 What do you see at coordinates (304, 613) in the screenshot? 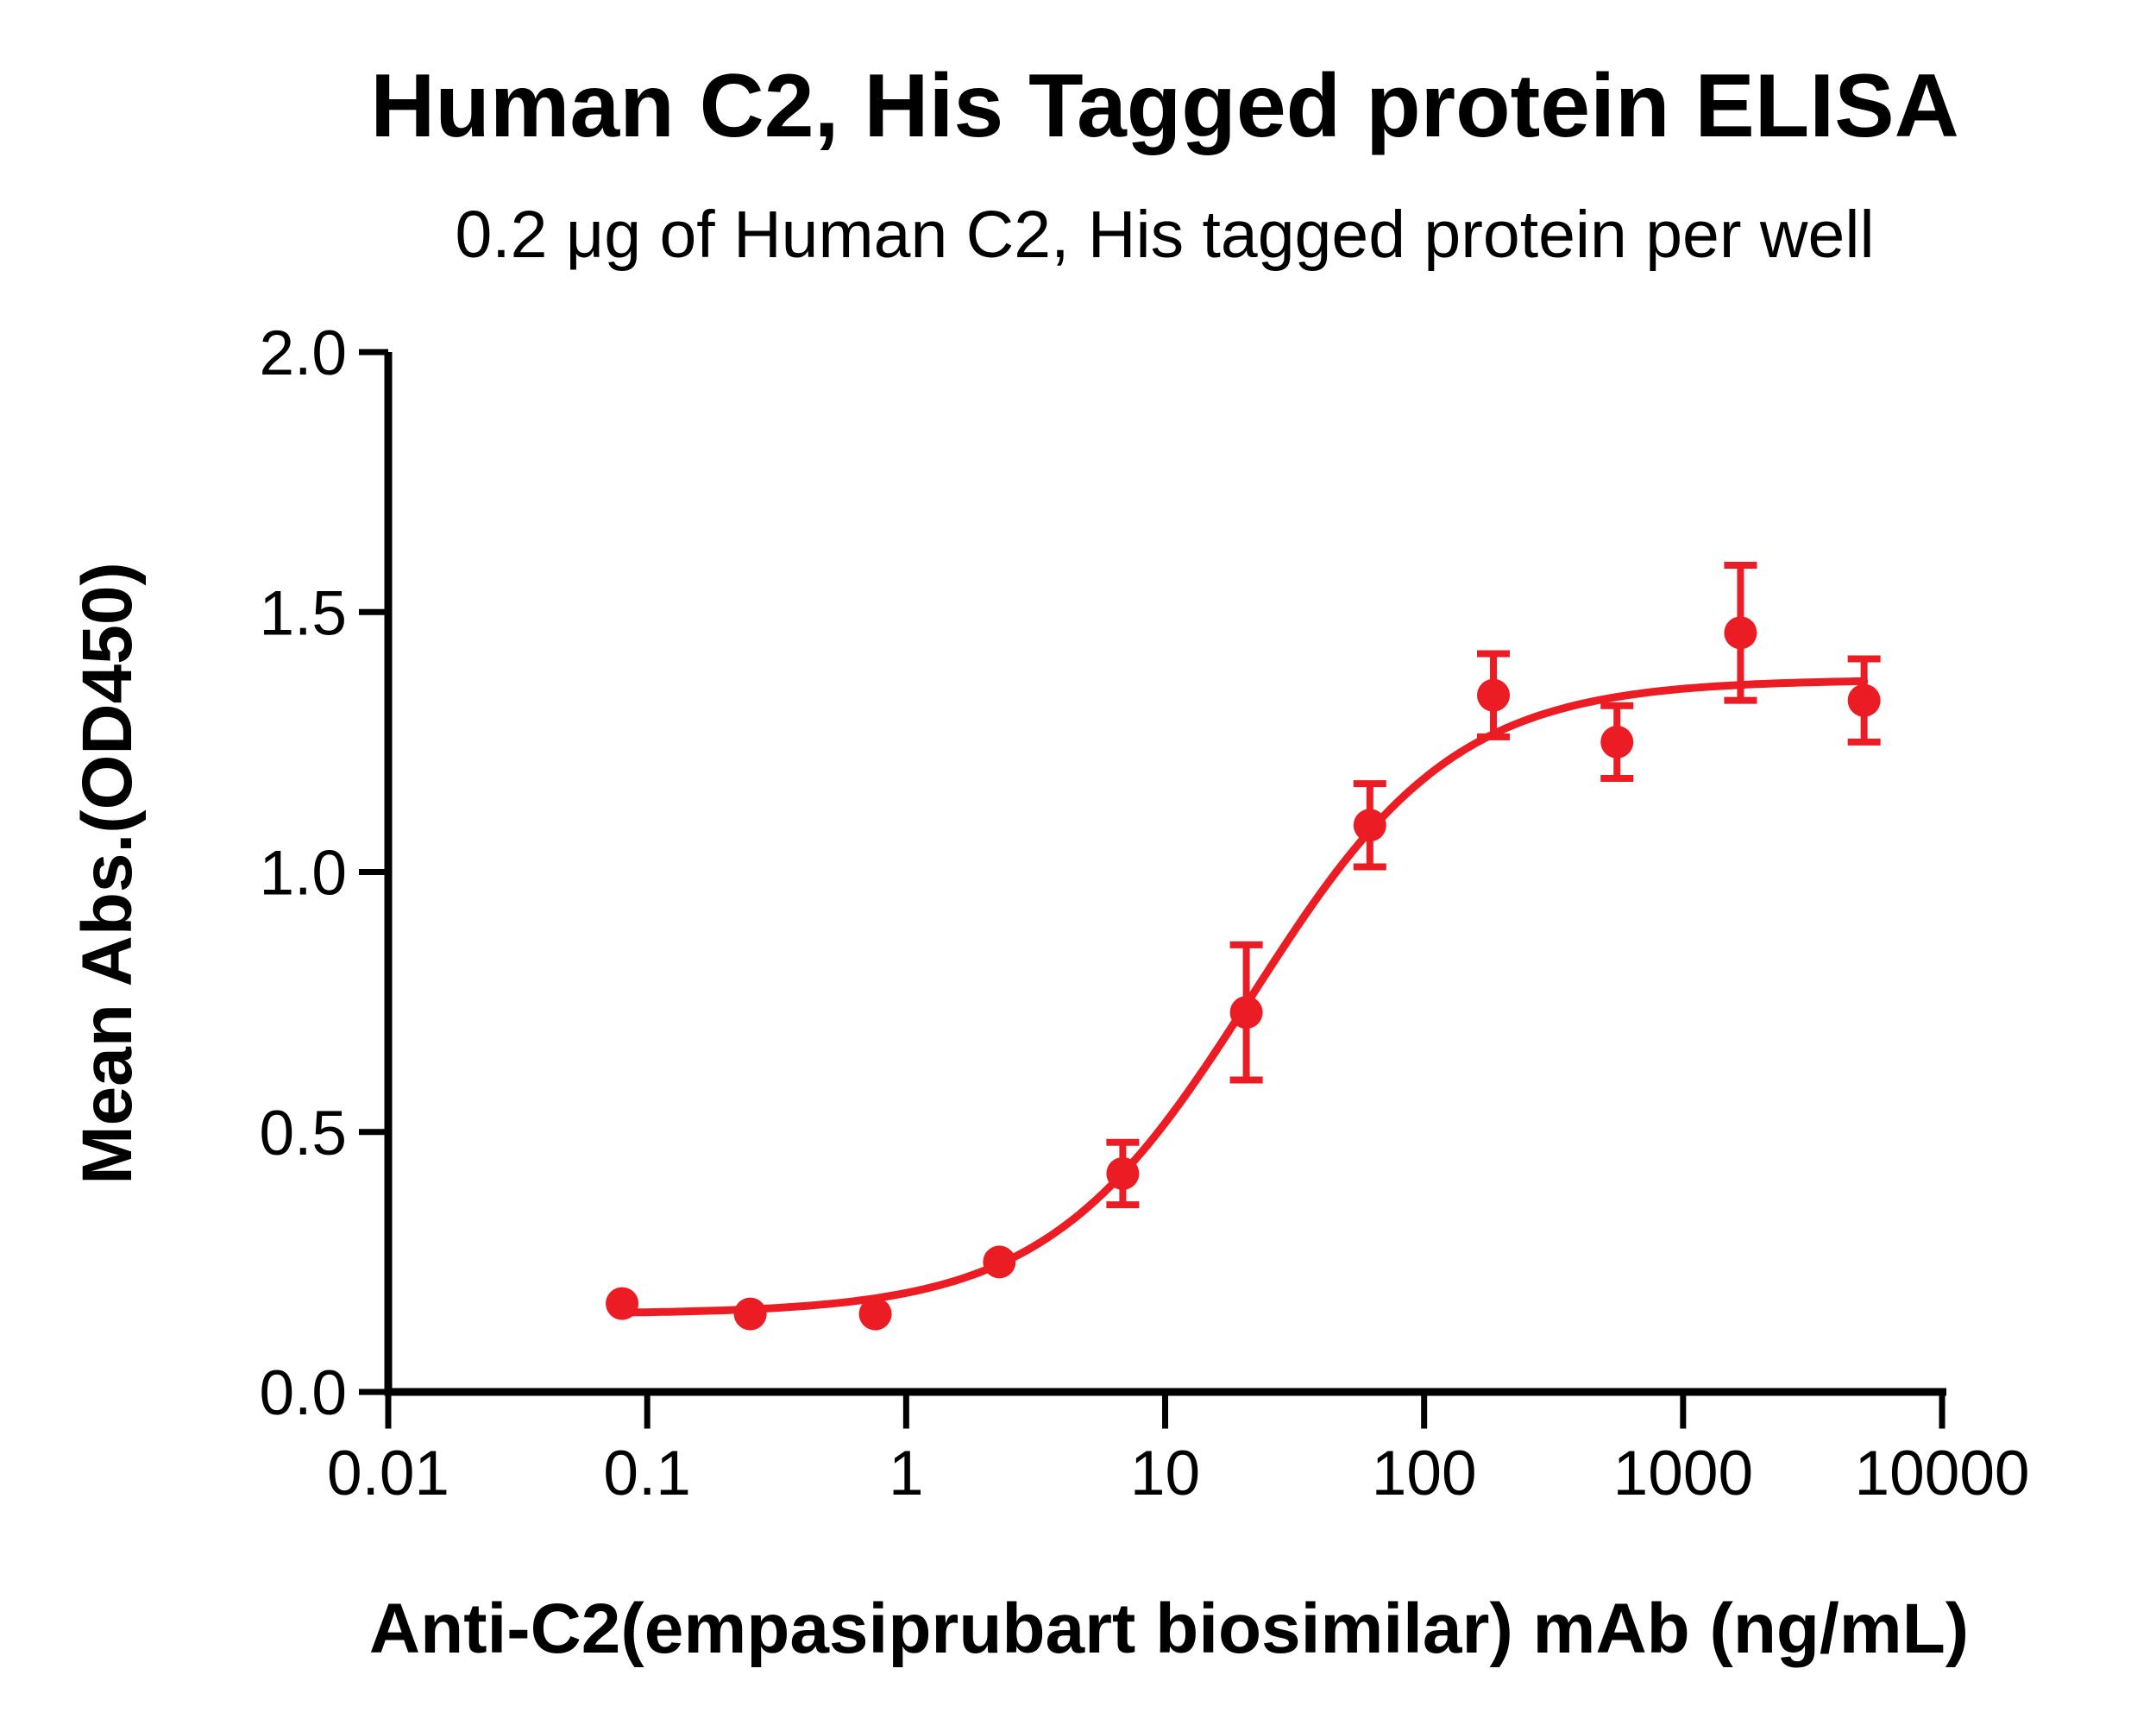
I see `y-tick-label: 1.5` at bounding box center [304, 613].